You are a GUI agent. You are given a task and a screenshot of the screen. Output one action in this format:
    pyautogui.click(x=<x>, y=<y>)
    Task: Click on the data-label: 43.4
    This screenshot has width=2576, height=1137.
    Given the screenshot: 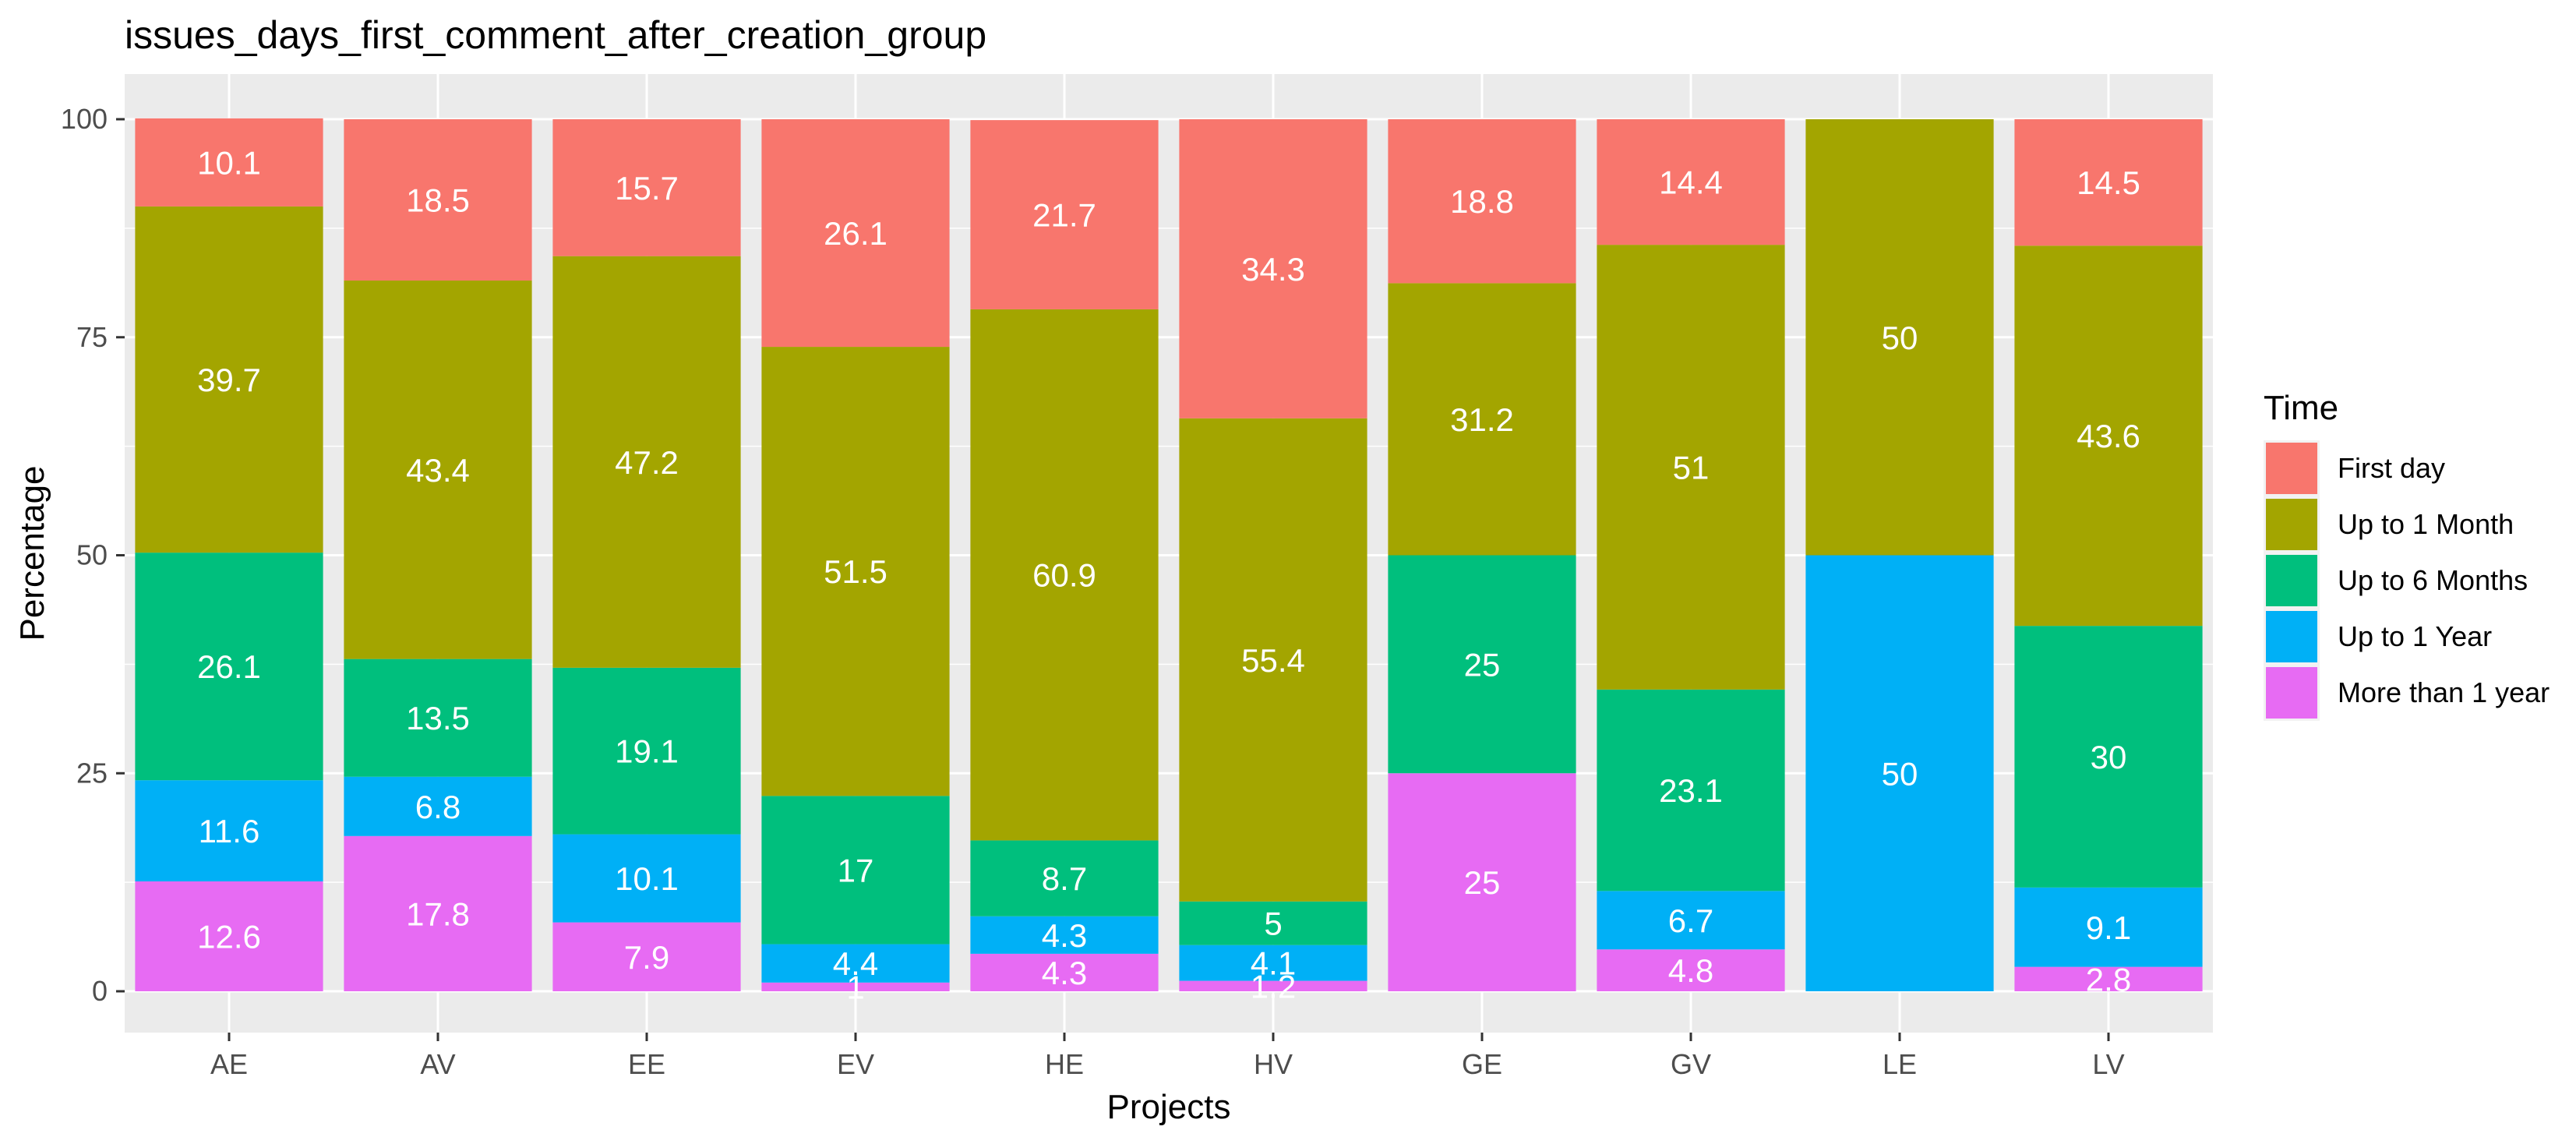 What is the action you would take?
    pyautogui.click(x=438, y=470)
    